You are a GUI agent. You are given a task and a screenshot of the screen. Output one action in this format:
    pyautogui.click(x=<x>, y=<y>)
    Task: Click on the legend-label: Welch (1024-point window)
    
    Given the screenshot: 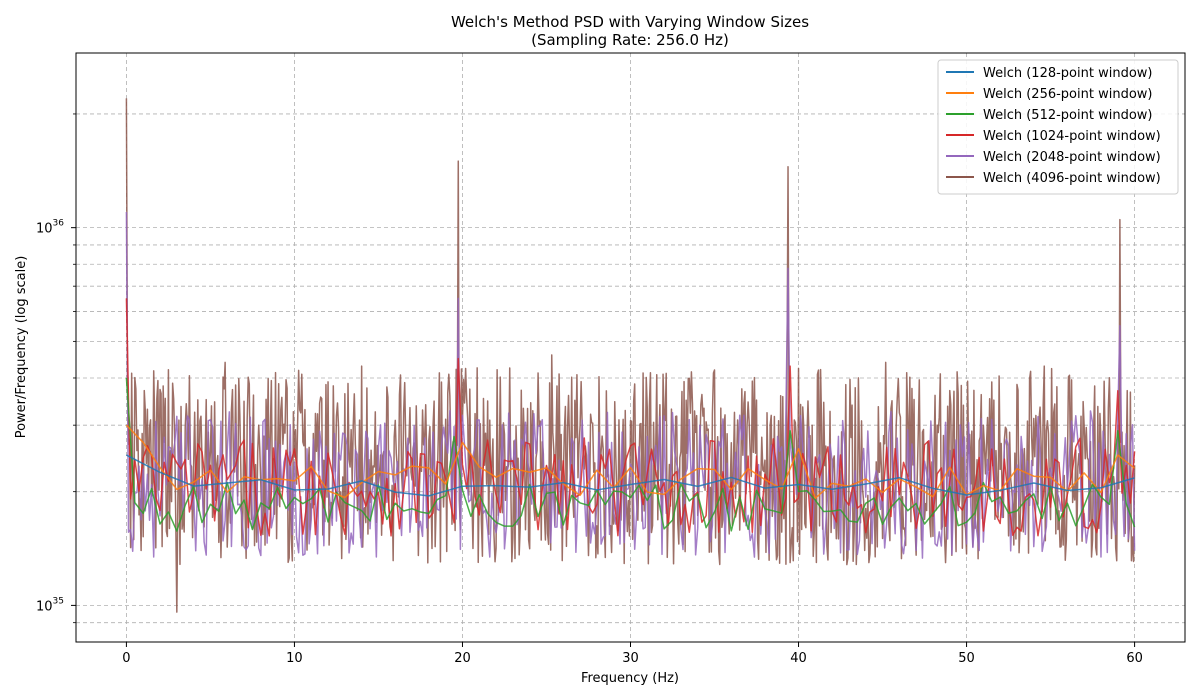 What is the action you would take?
    pyautogui.click(x=1072, y=136)
    